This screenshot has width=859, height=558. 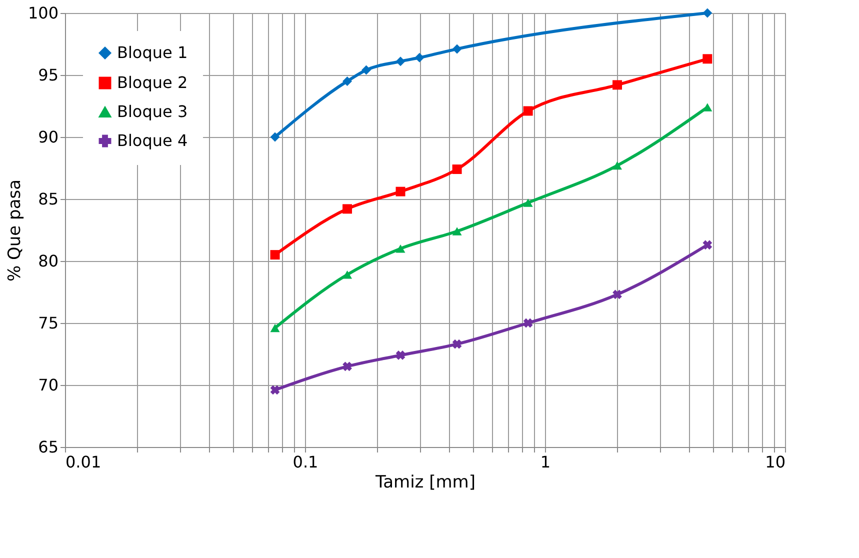 What do you see at coordinates (48, 75) in the screenshot?
I see `y-tick-label: 95` at bounding box center [48, 75].